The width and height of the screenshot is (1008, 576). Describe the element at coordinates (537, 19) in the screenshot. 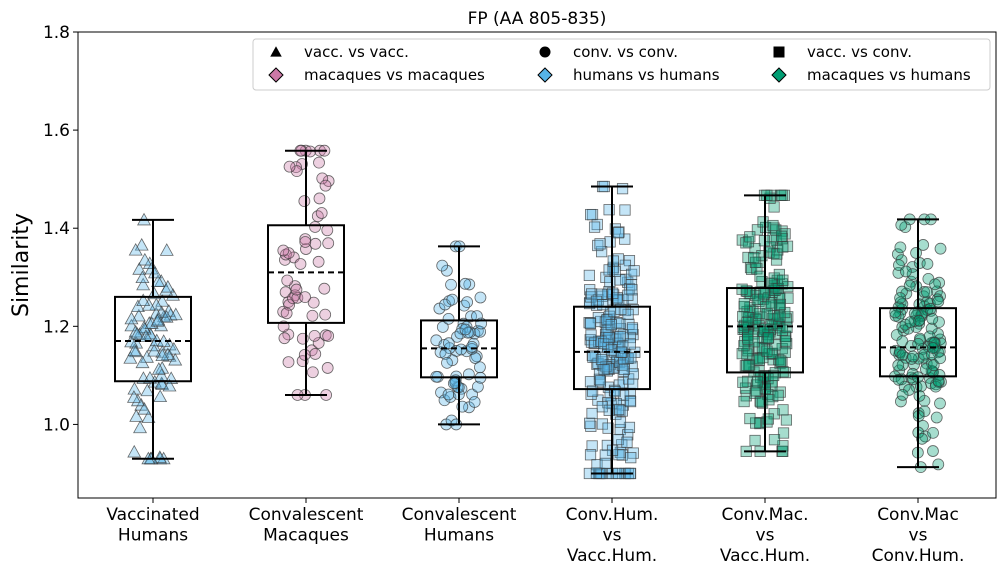

I see `chart-title: FP (AA 805-835)` at that location.